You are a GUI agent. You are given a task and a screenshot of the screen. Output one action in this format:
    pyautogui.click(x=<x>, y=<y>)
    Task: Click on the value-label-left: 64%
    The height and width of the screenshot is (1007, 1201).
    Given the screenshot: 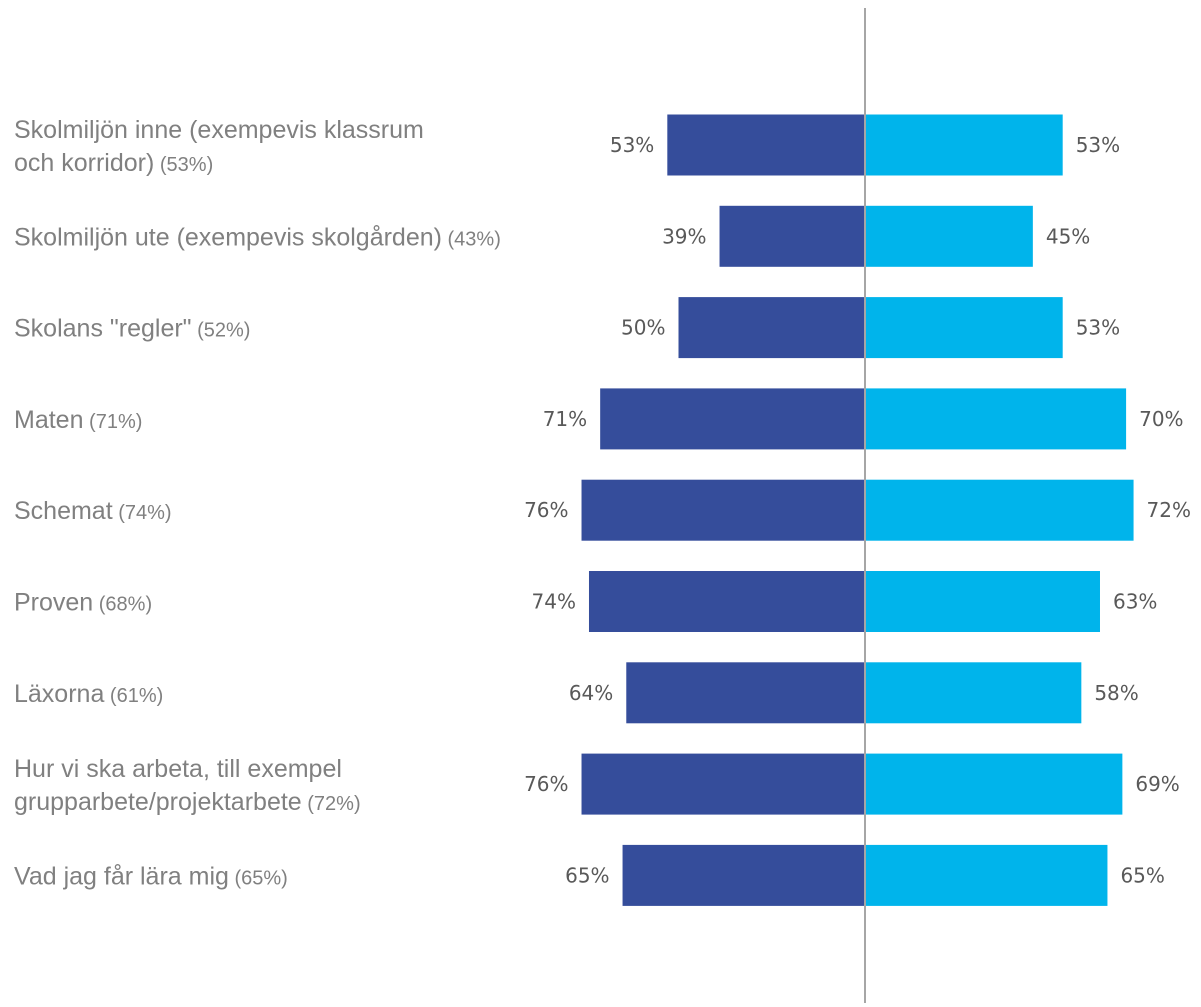 What is the action you would take?
    pyautogui.click(x=591, y=693)
    